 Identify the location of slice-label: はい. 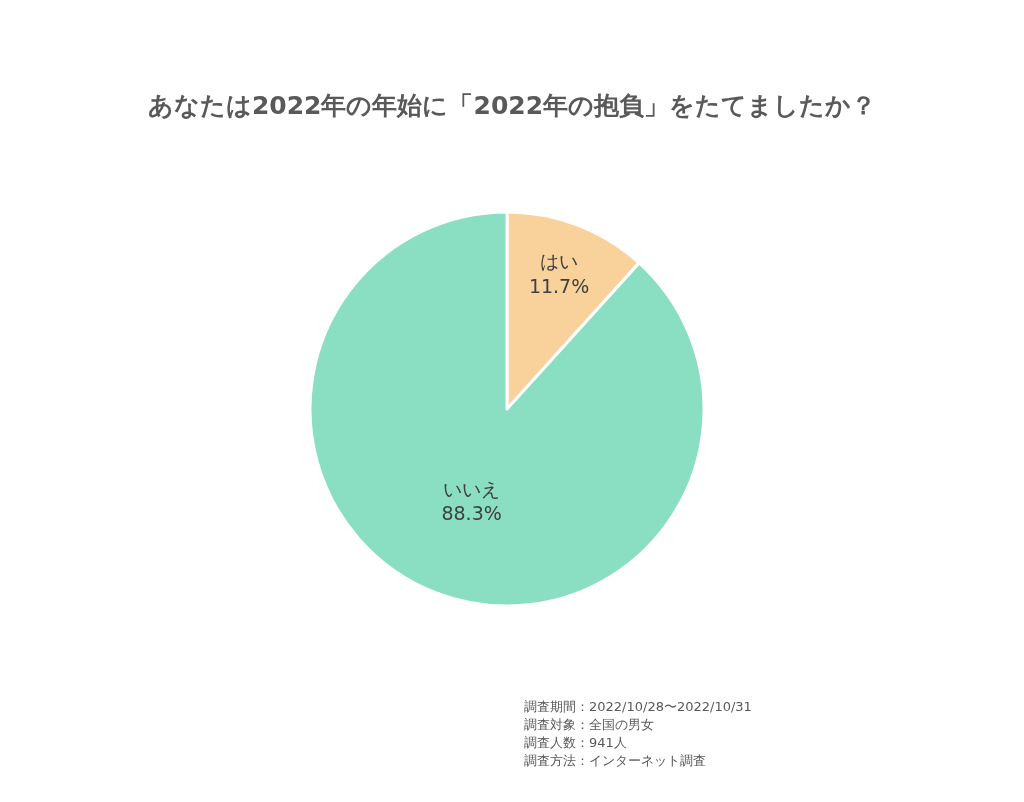
(559, 261).